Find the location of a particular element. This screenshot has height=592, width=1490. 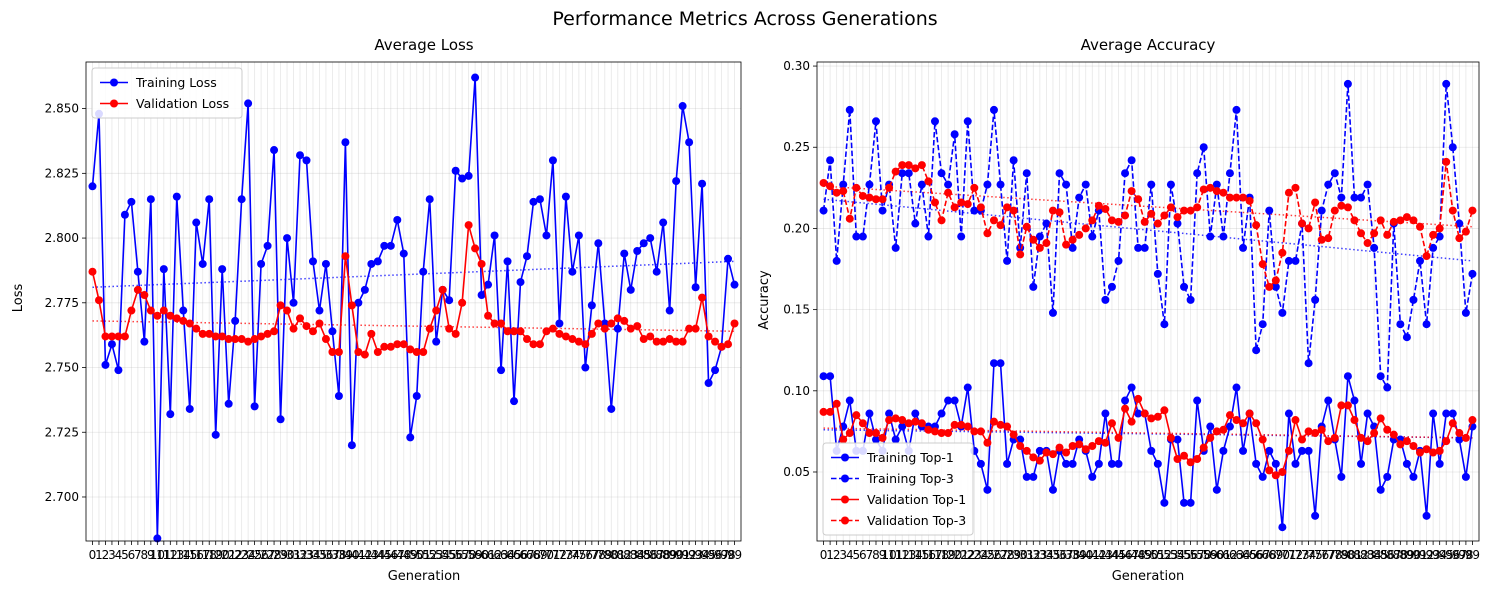

accuracy-xtick-label: 43 is located at coordinates (1105, 555).